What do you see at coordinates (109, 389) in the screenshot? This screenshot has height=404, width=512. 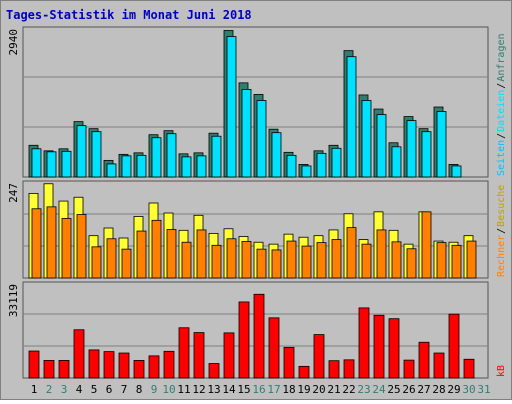 I see `day-label: 6` at bounding box center [109, 389].